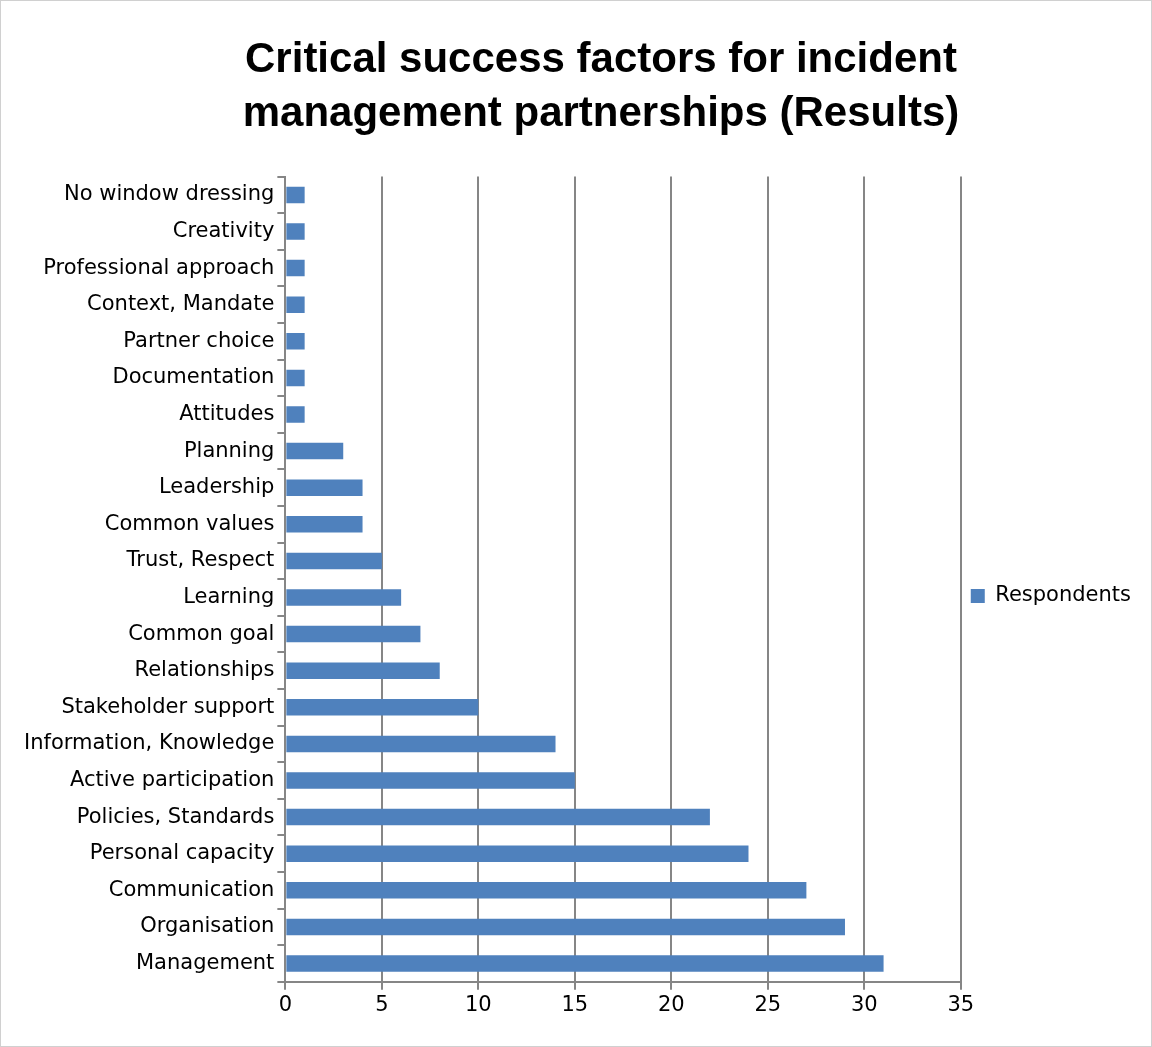 This screenshot has height=1047, width=1152. Describe the element at coordinates (207, 925) in the screenshot. I see `y-tick-label: Organisation` at that location.